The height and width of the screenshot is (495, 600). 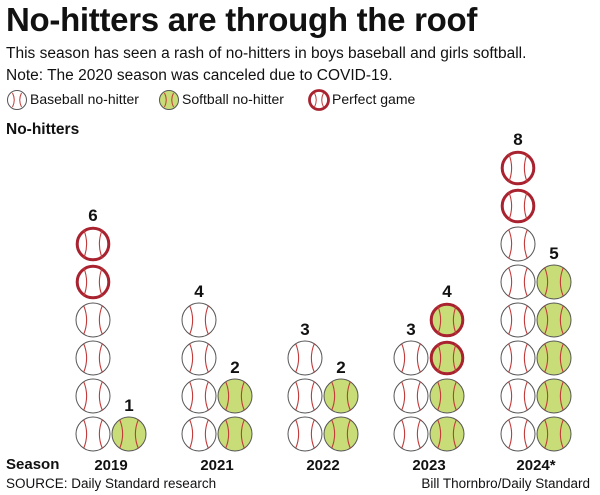 I want to click on softball-count-label: 1, so click(x=128, y=405).